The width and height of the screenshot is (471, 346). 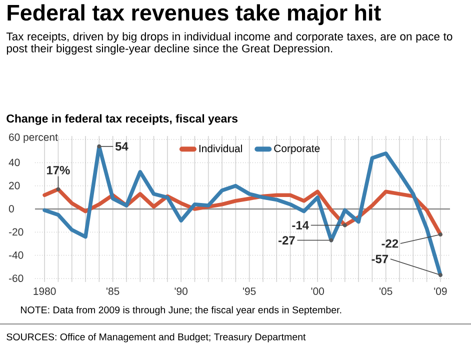 What do you see at coordinates (14, 162) in the screenshot?
I see `y-tick-label: 40` at bounding box center [14, 162].